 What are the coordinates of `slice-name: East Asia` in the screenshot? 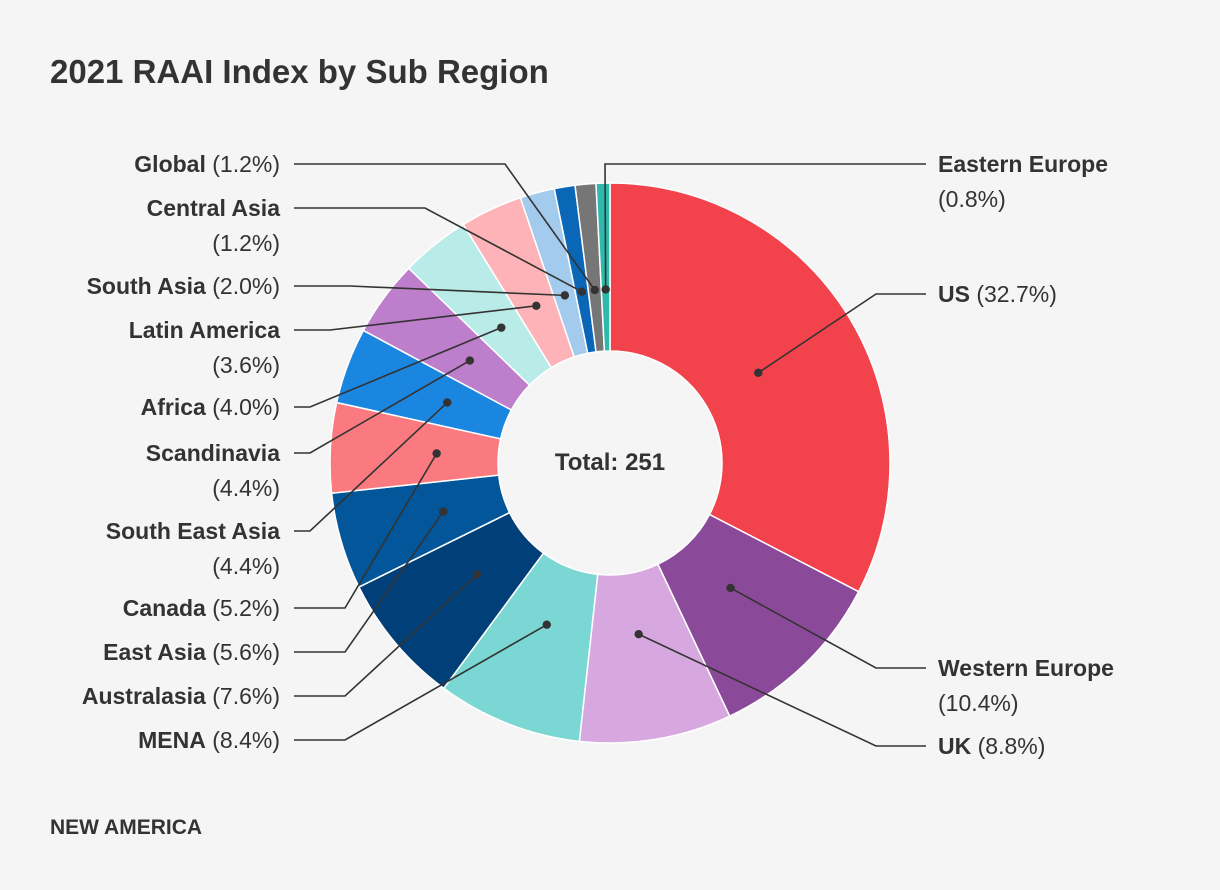 It's located at (154, 652).